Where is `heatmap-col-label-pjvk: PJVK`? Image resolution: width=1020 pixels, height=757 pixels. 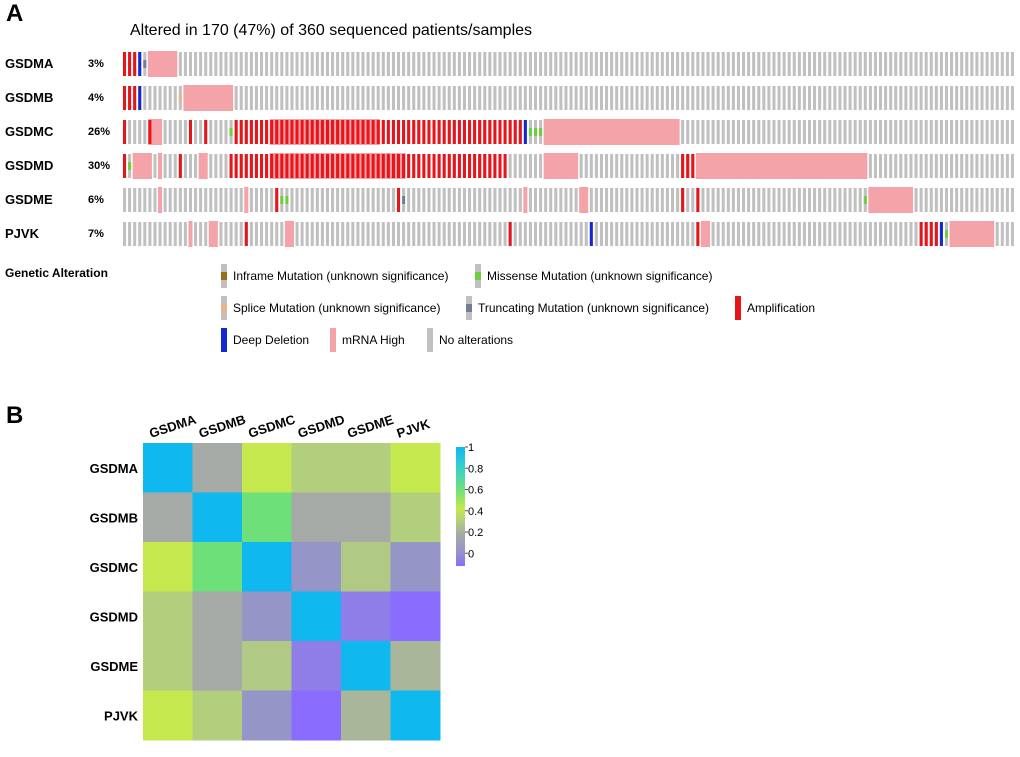 heatmap-col-label-pjvk: PJVK is located at coordinates (414, 428).